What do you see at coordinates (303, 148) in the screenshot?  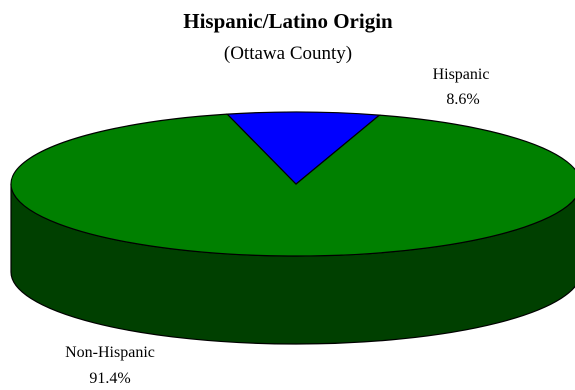 I see `pie-slice-hispanic` at bounding box center [303, 148].